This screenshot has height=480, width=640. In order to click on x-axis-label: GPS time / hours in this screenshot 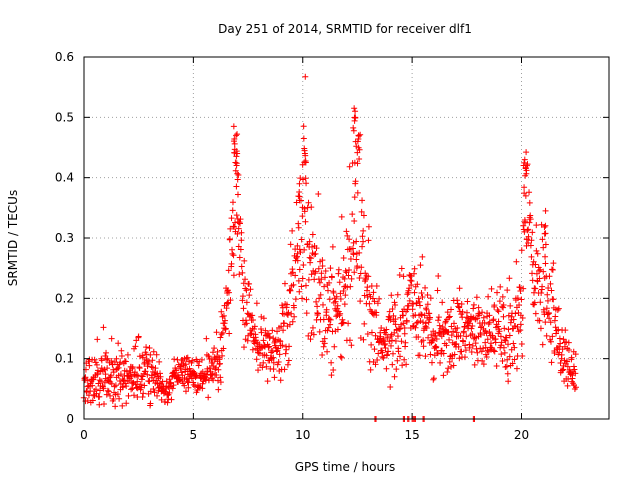, I will do `click(345, 467)`.